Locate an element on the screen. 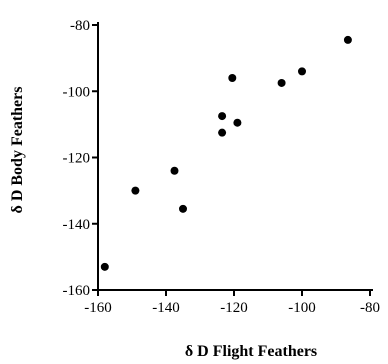 This screenshot has height=364, width=388. x-axis-title: δ D Flight Feathers is located at coordinates (251, 351).